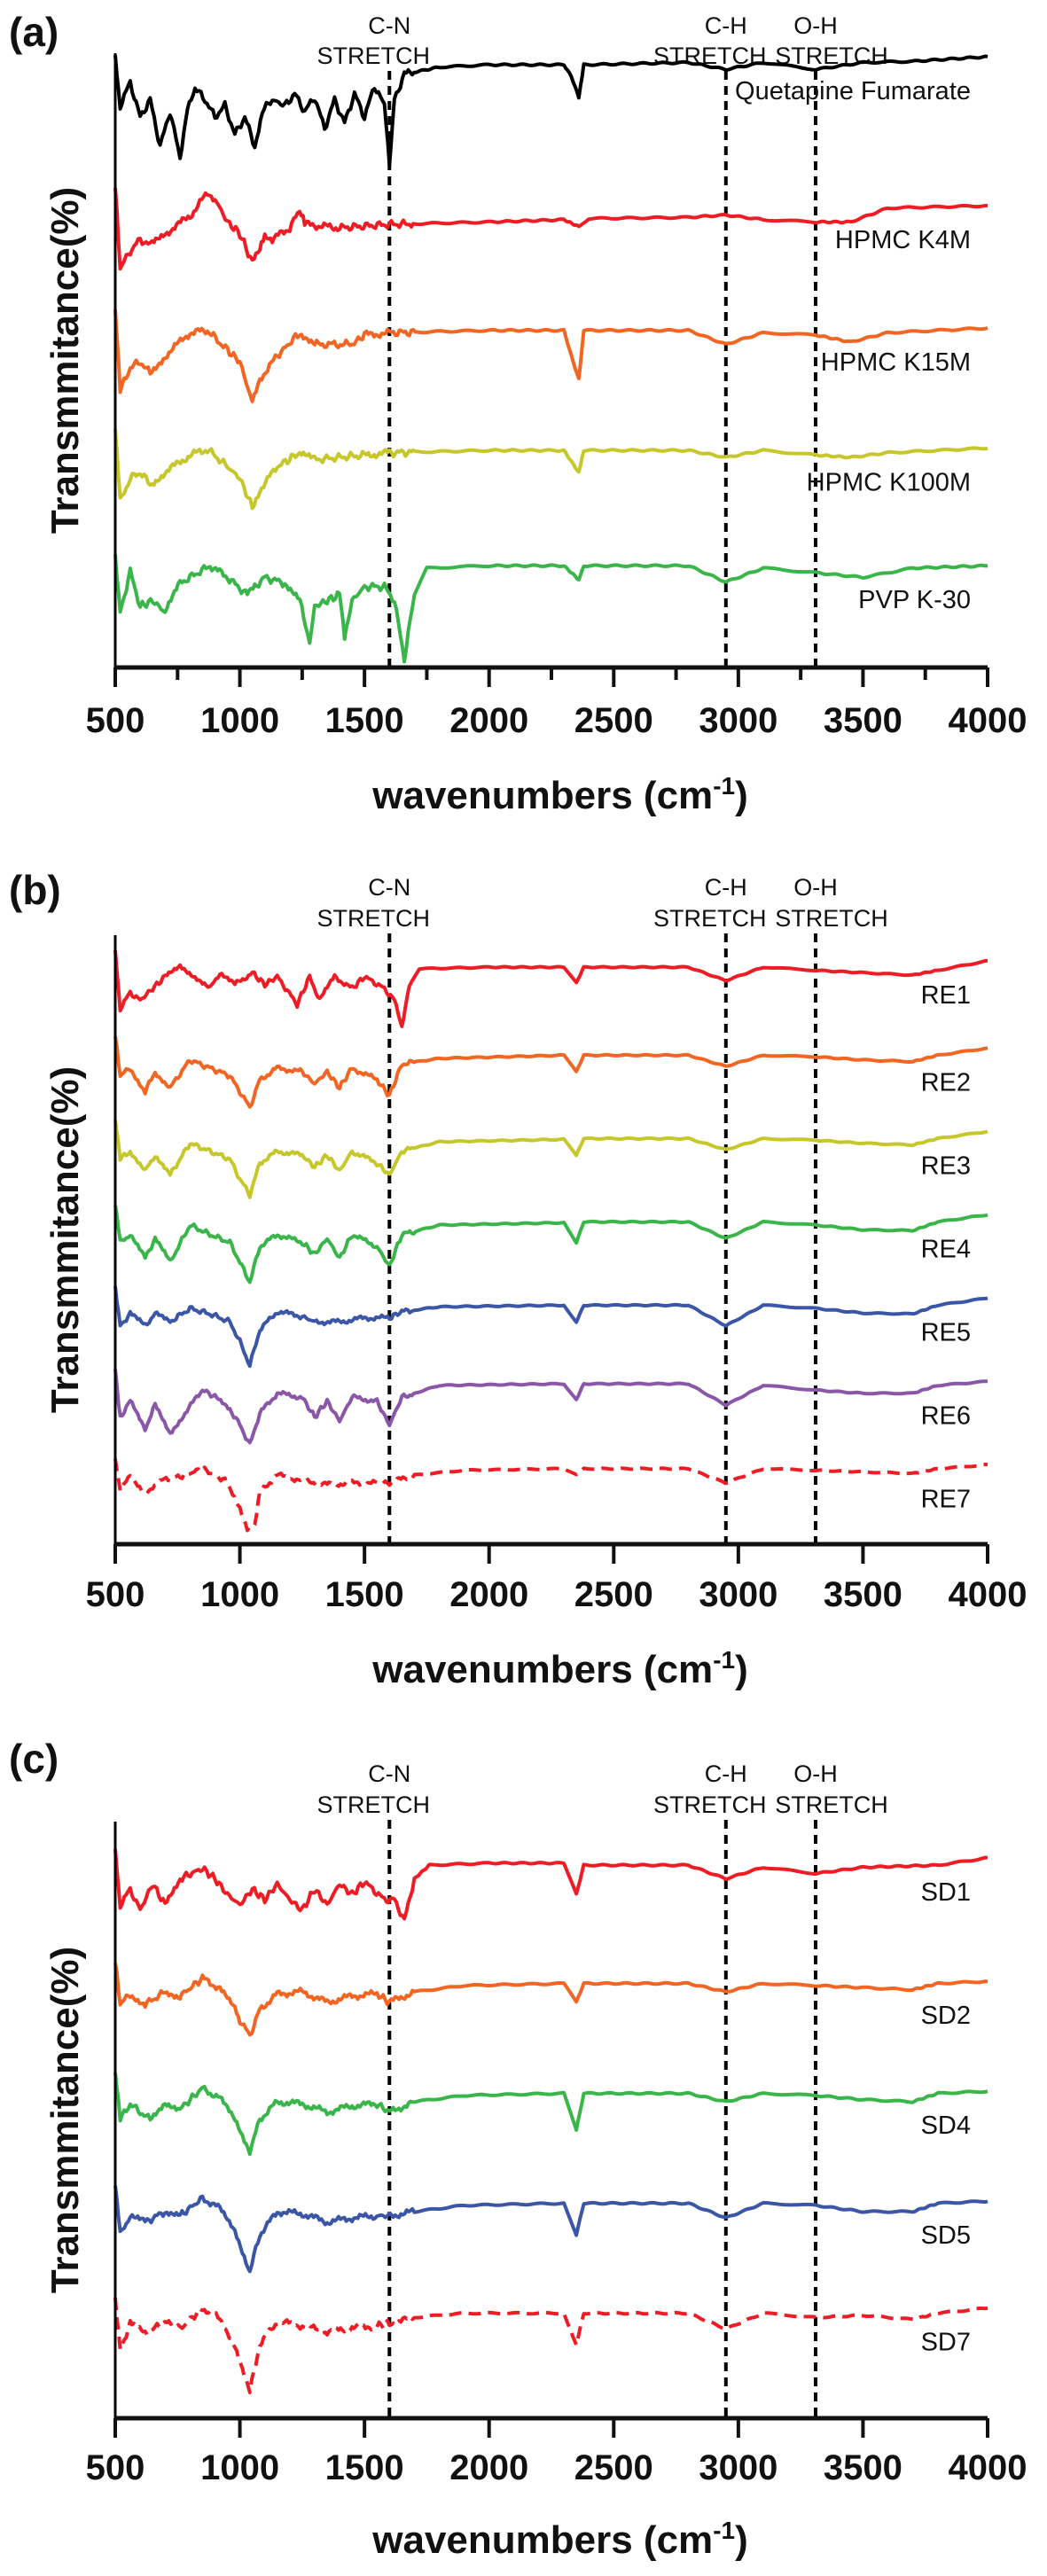 Image resolution: width=1047 pixels, height=2576 pixels. Describe the element at coordinates (853, 91) in the screenshot. I see `series-label: Quetapine Fumarate` at that location.